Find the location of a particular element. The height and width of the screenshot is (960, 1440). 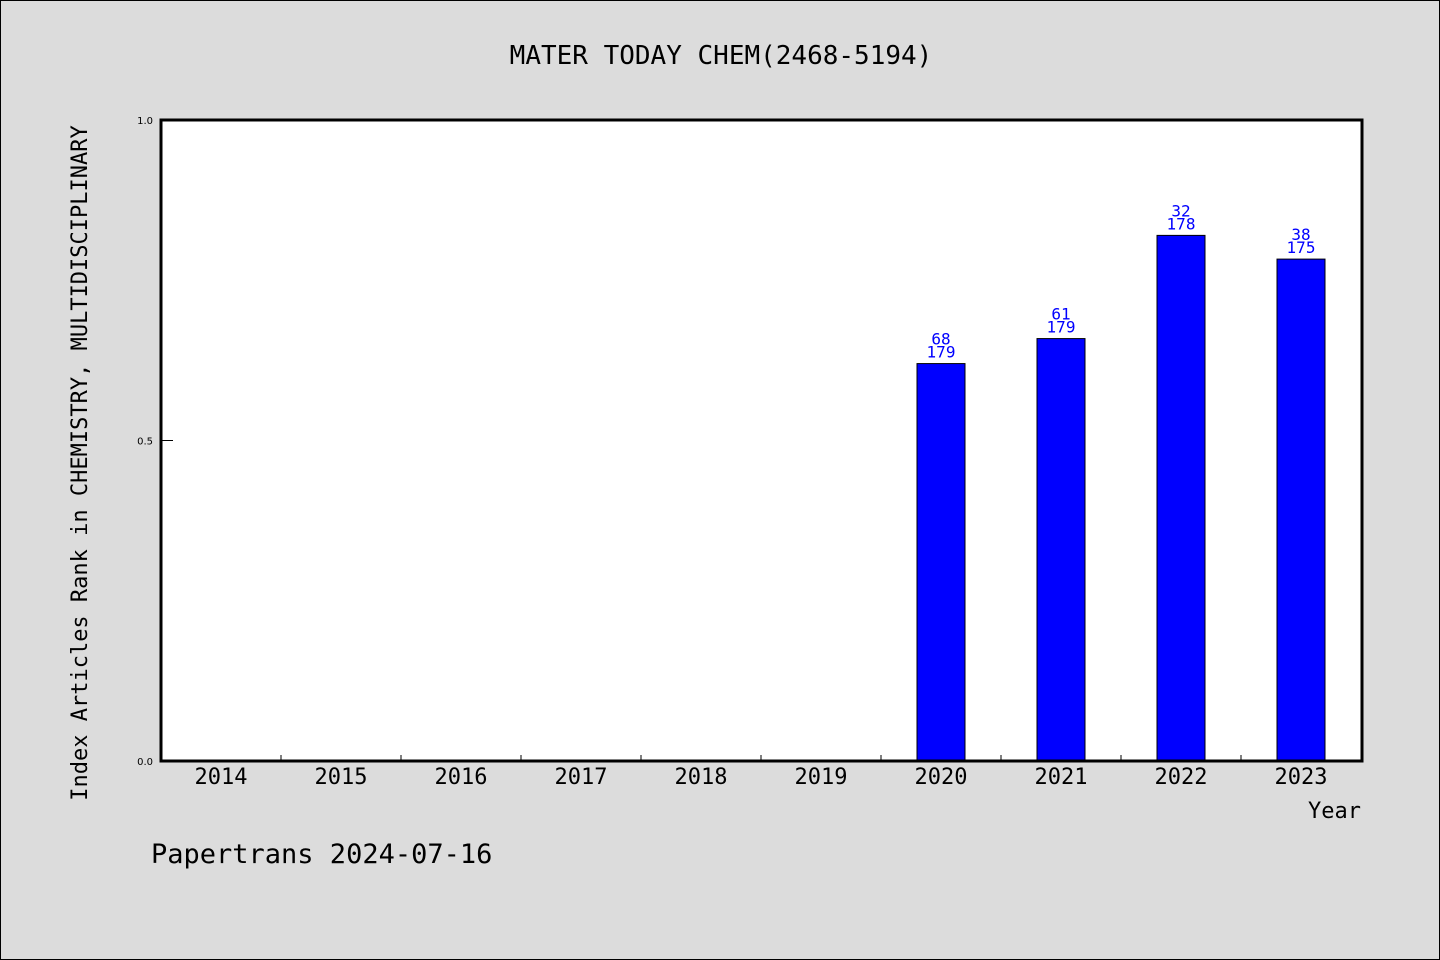

bar-rank-label: 32 is located at coordinates (1180, 210).